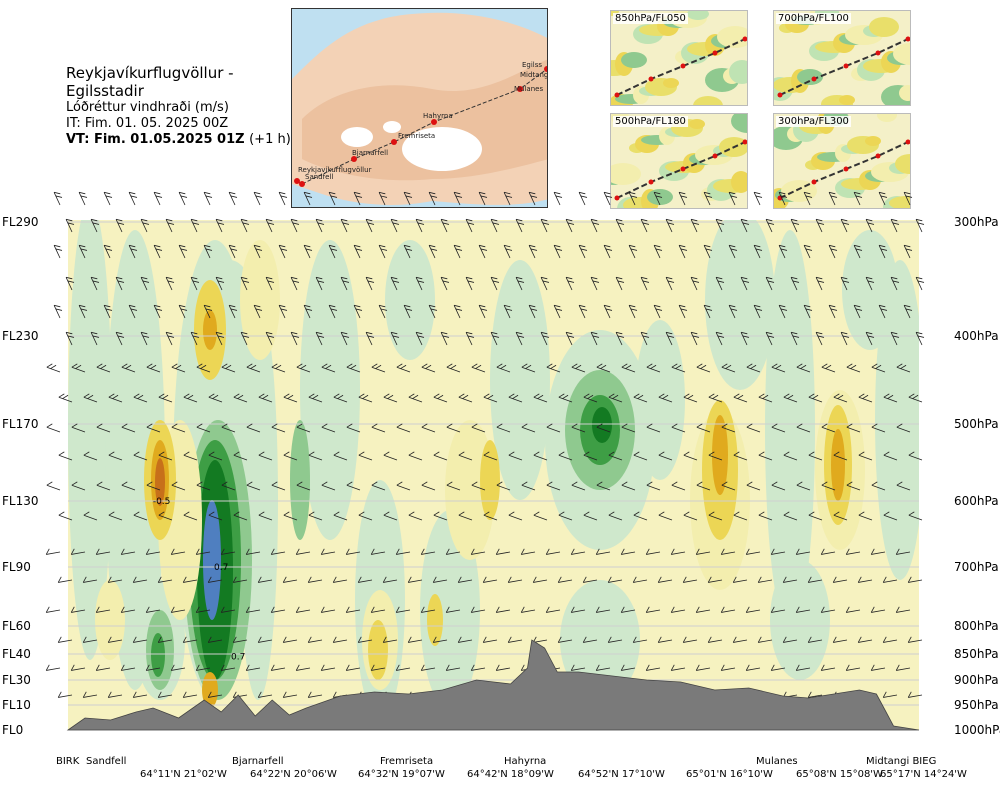  Describe the element at coordinates (679, 58) in the screenshot. I see `panel-850hpa: 850hPa/FL050` at that location.